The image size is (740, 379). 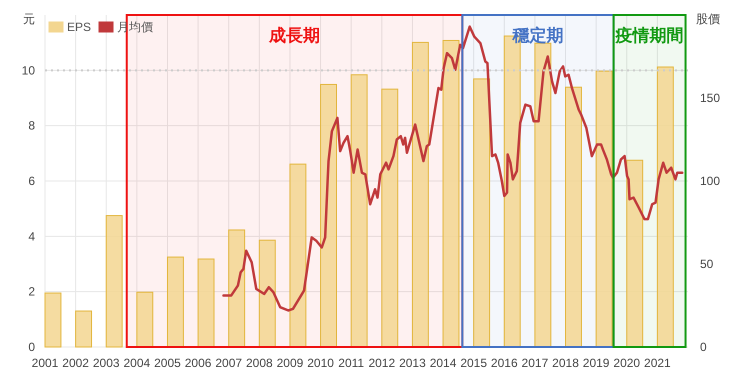 What do you see at coordinates (626, 363) in the screenshot?
I see `x-tick-label: 2020` at bounding box center [626, 363].